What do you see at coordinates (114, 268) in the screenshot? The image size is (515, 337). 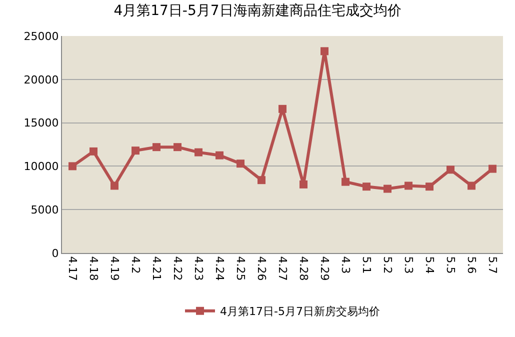 I see `x-tick-label: 4.19` at bounding box center [114, 268].